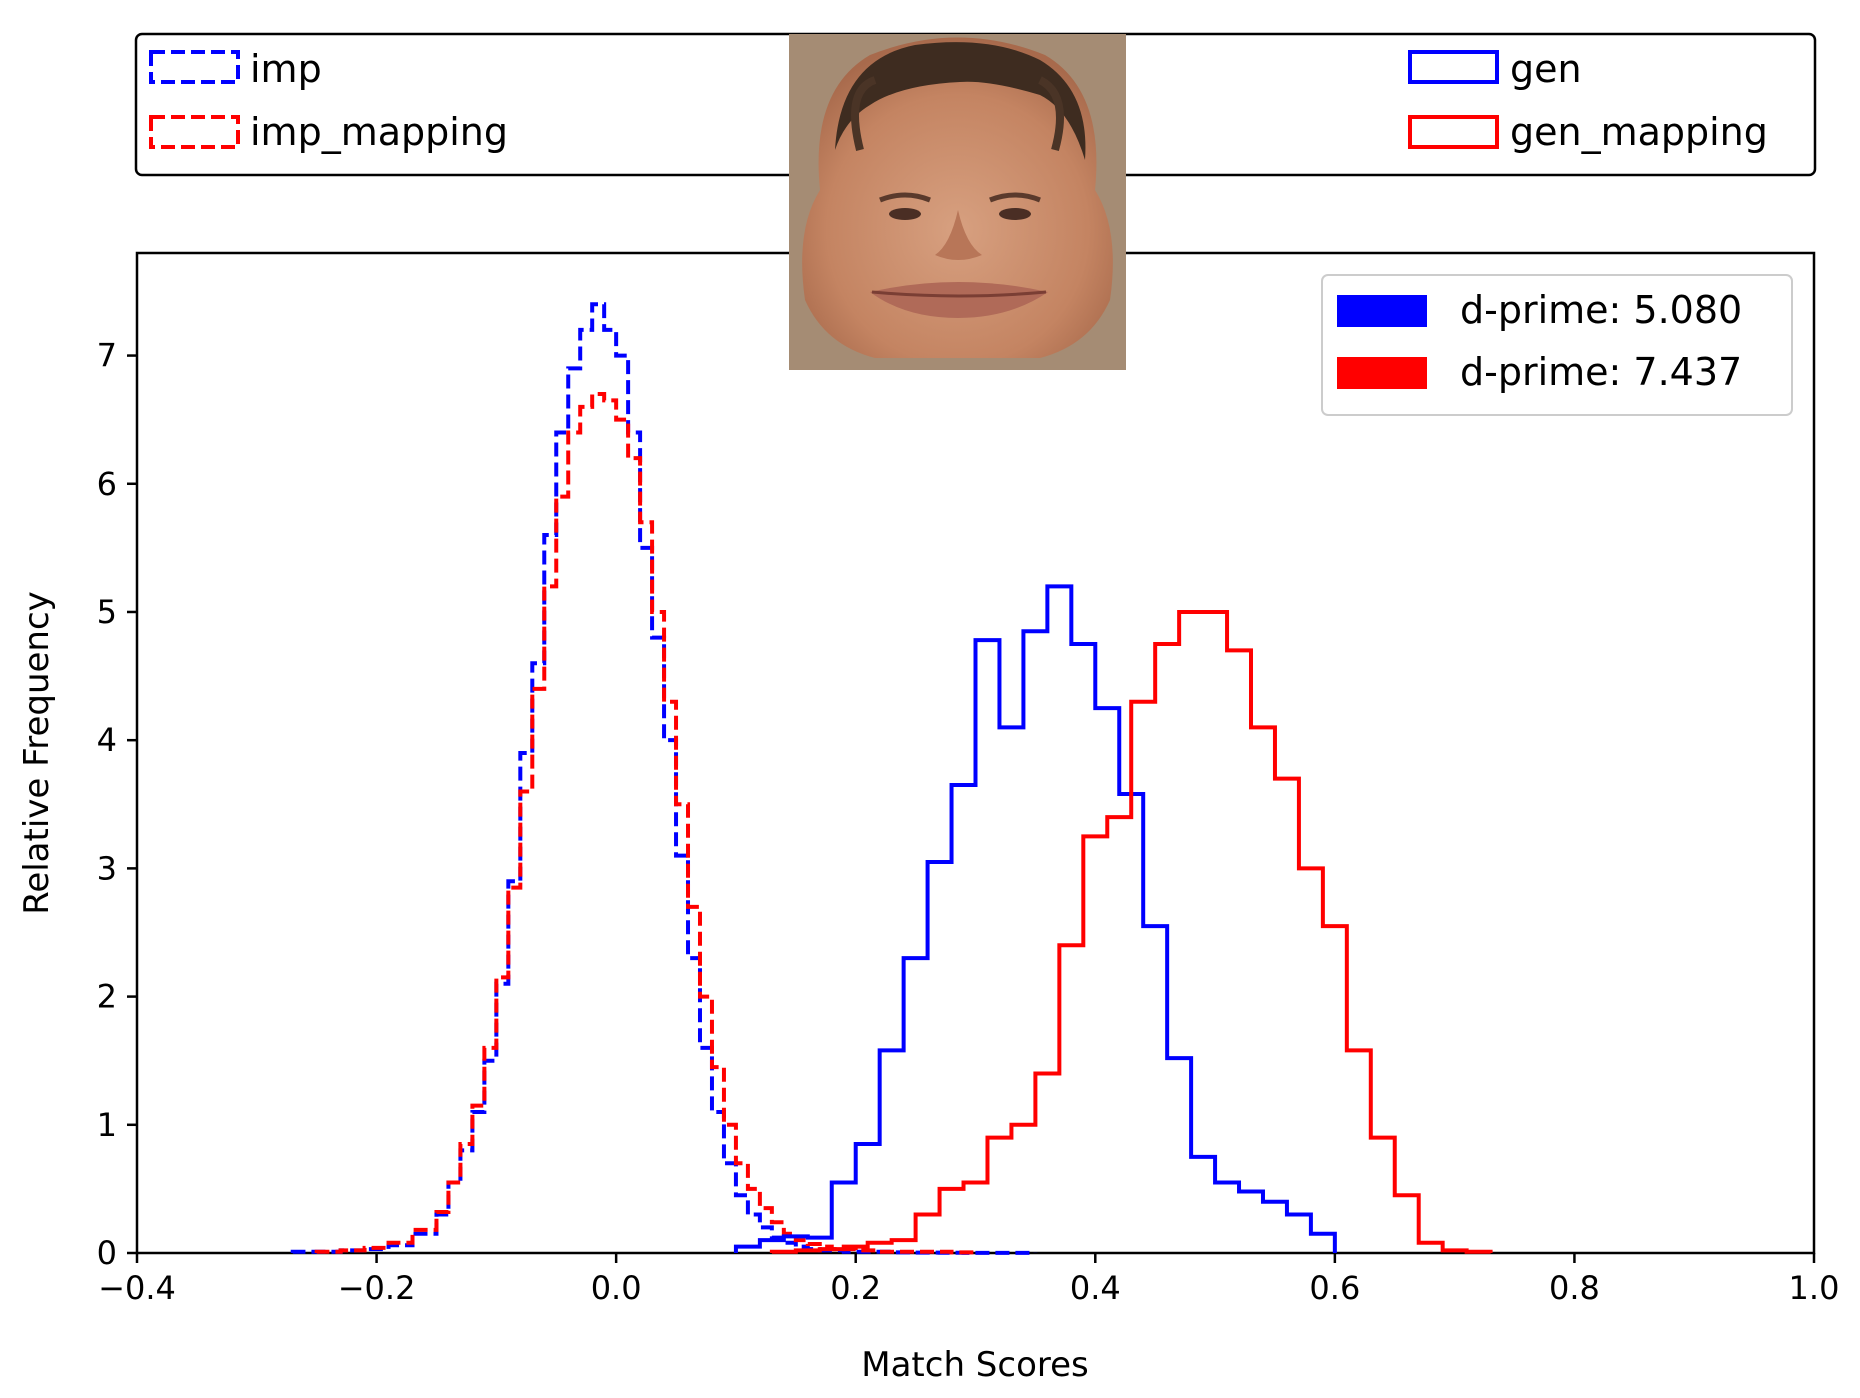 The image size is (1860, 1398). Describe the element at coordinates (957, 202) in the screenshot. I see `face-photo-icon` at that location.